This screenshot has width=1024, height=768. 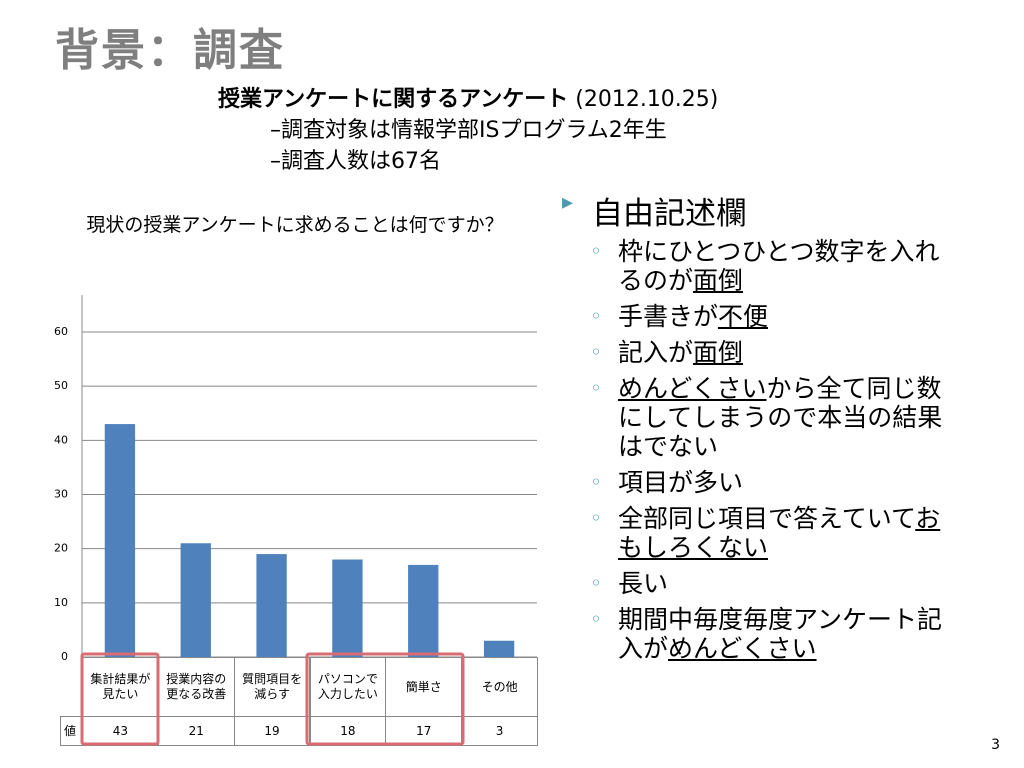 I want to click on text: 全部同じ項目で答えていて, so click(x=767, y=518).